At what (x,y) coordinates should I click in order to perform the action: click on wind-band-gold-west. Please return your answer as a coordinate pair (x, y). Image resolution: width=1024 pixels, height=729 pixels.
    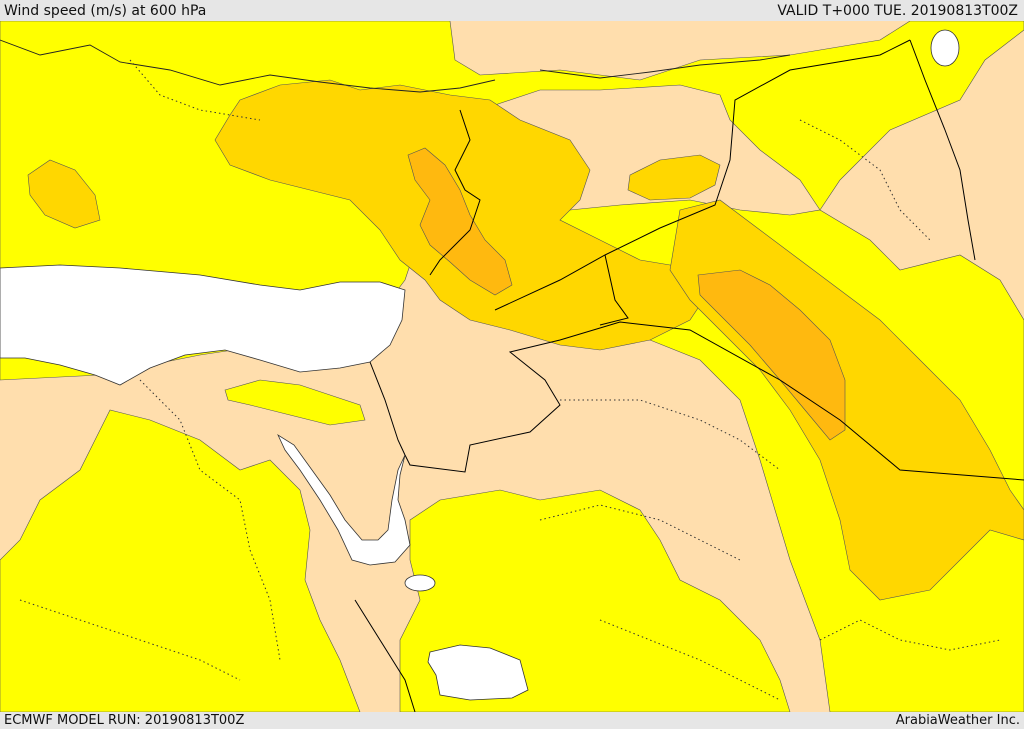
    Looking at the image, I should click on (64, 194).